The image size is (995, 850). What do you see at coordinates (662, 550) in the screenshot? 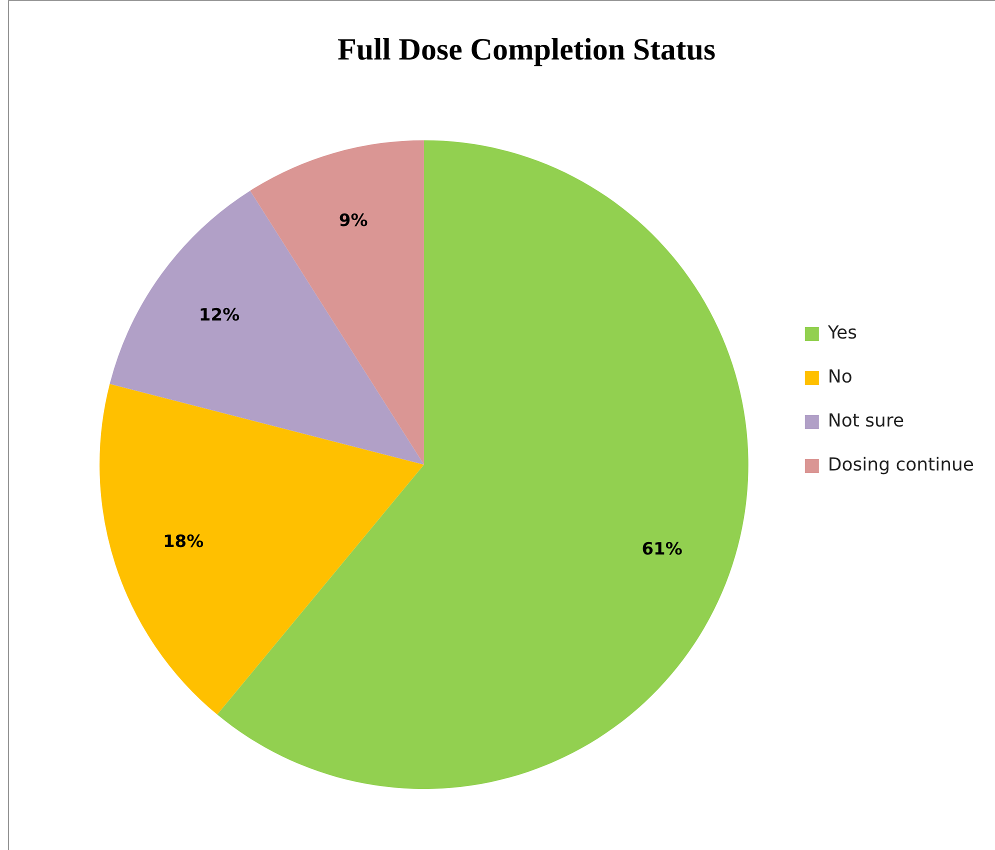
I see `data-label: 61%` at bounding box center [662, 550].